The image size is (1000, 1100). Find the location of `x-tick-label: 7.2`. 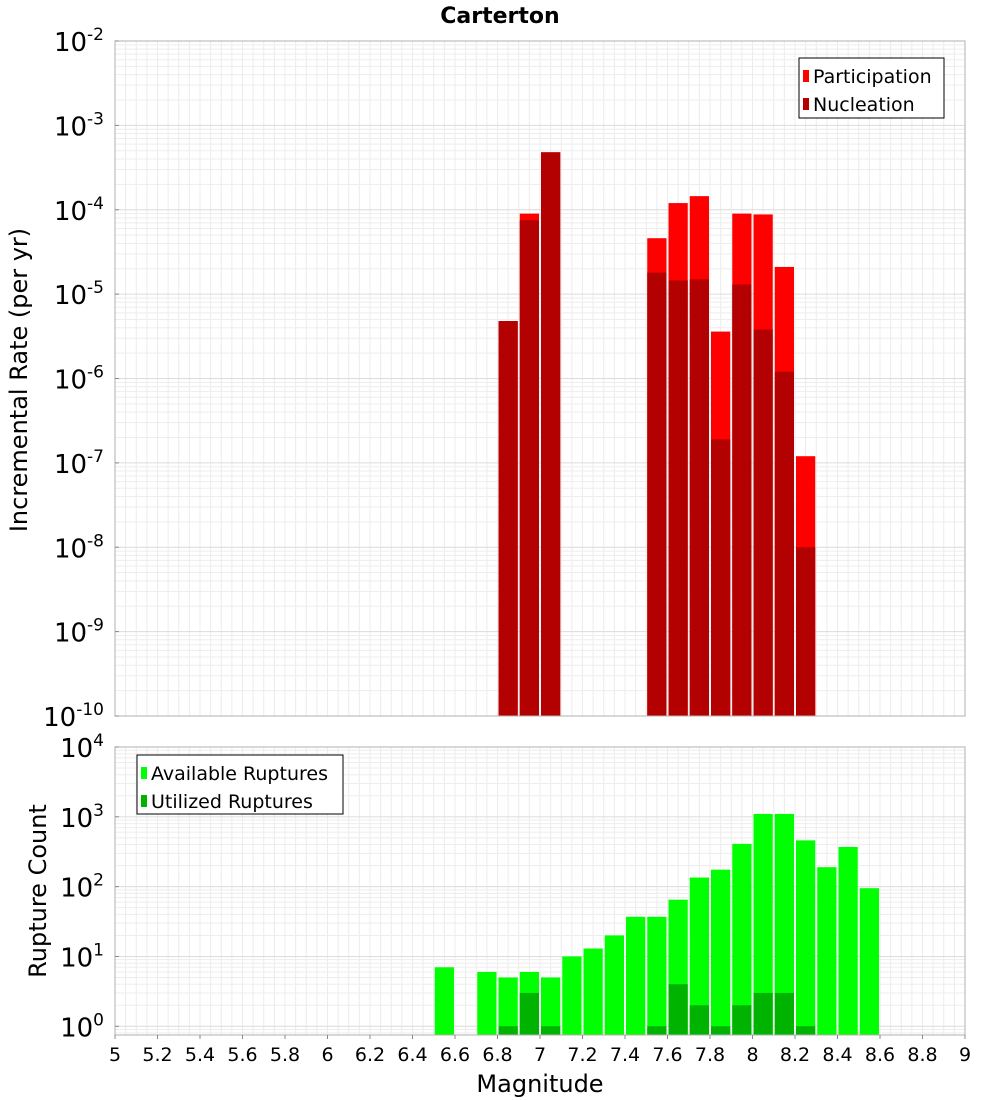

x-tick-label: 7.2 is located at coordinates (582, 1055).